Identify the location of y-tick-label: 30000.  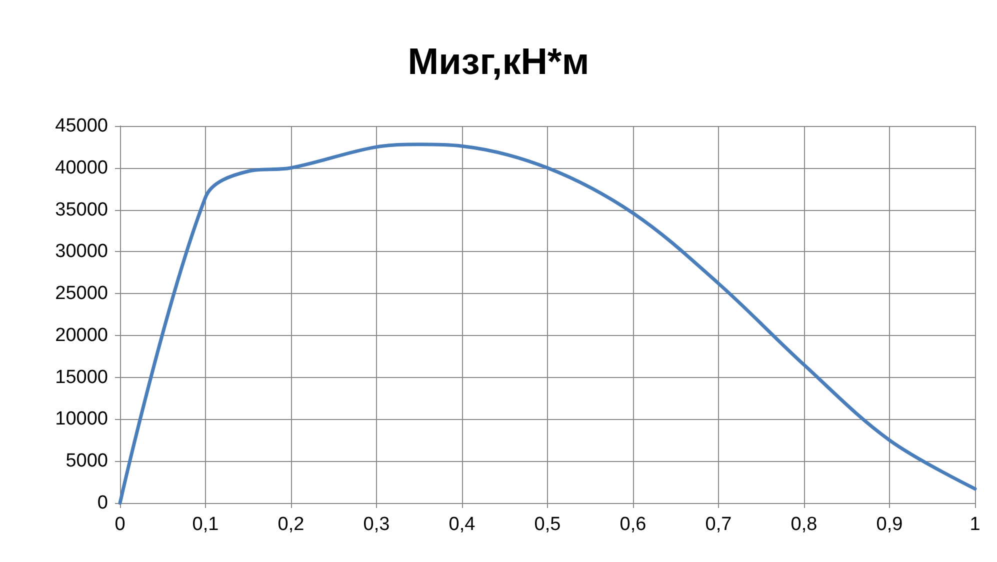
(81, 251).